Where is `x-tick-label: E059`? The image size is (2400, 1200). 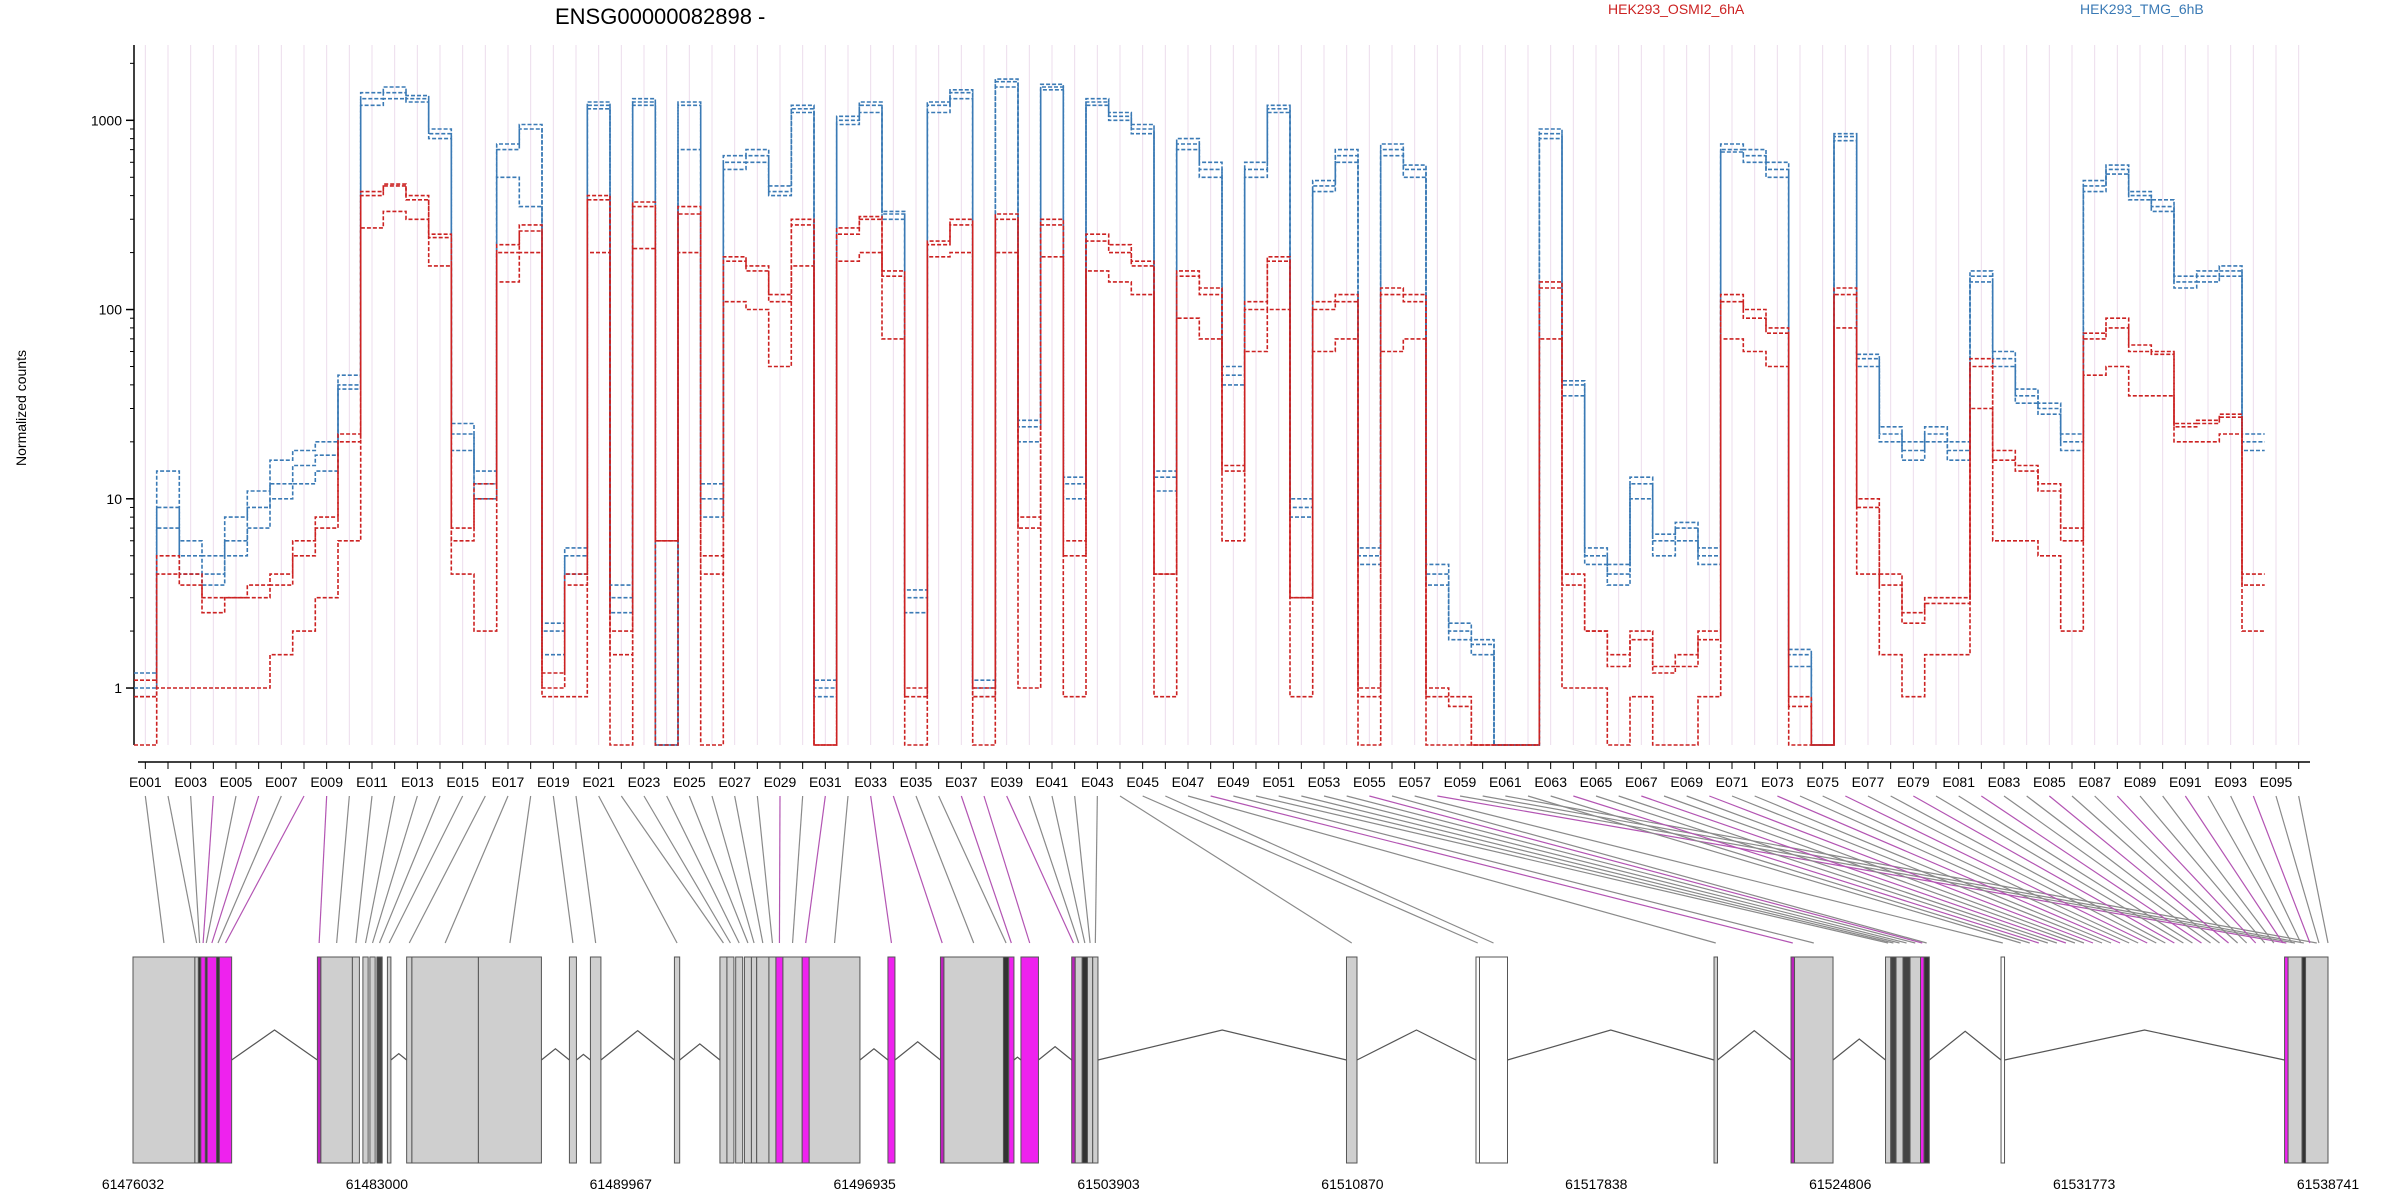
x-tick-label: E059 is located at coordinates (1460, 782).